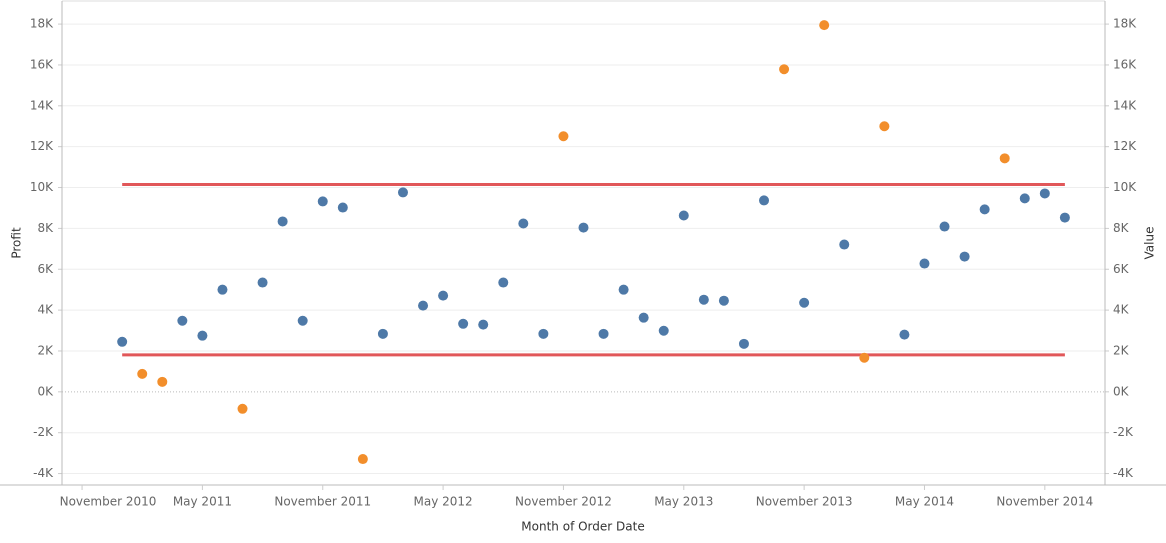 The image size is (1166, 543). I want to click on y2-tick-label: -2K, so click(1123, 432).